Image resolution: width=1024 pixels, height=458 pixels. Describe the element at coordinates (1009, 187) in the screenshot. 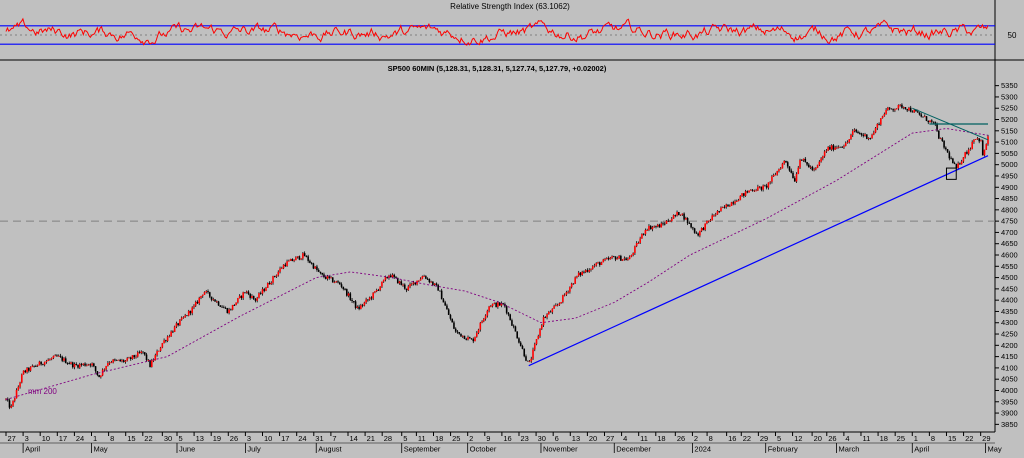

I see `price-tick-label: 4900` at that location.